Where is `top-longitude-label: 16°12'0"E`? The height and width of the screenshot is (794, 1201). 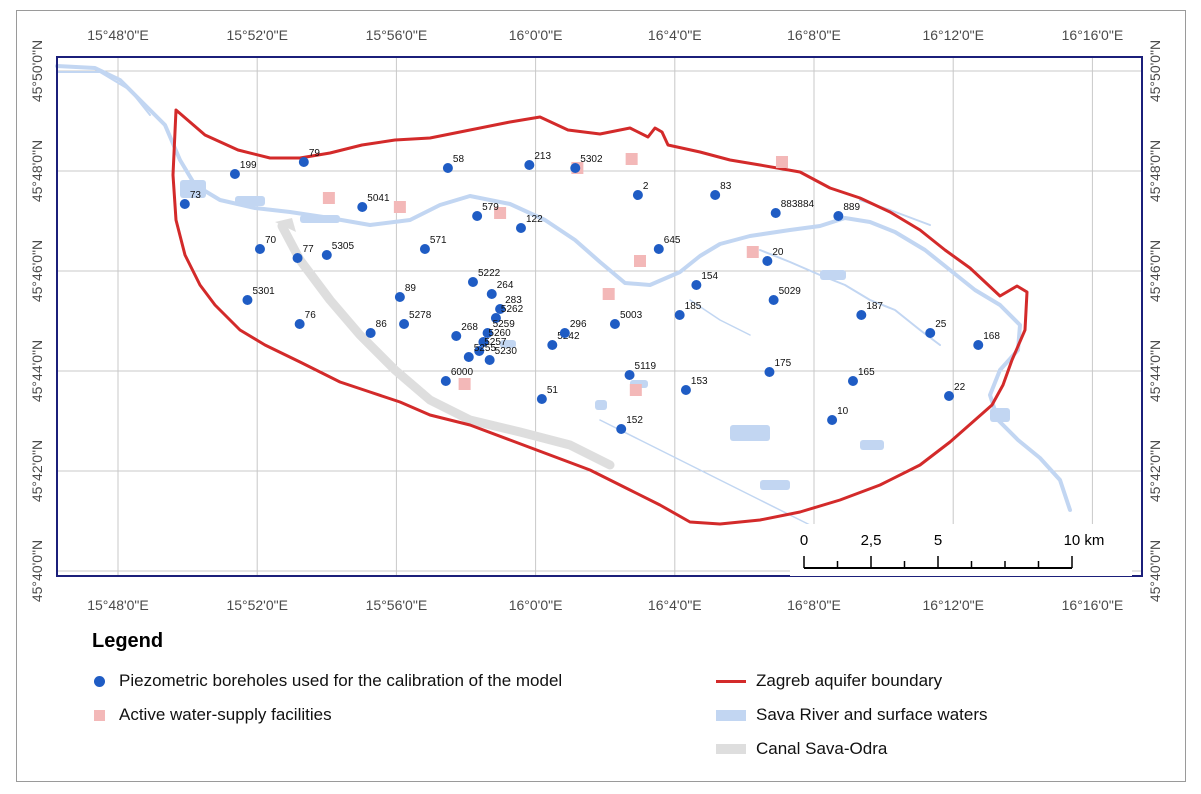 top-longitude-label: 16°12'0"E is located at coordinates (953, 35).